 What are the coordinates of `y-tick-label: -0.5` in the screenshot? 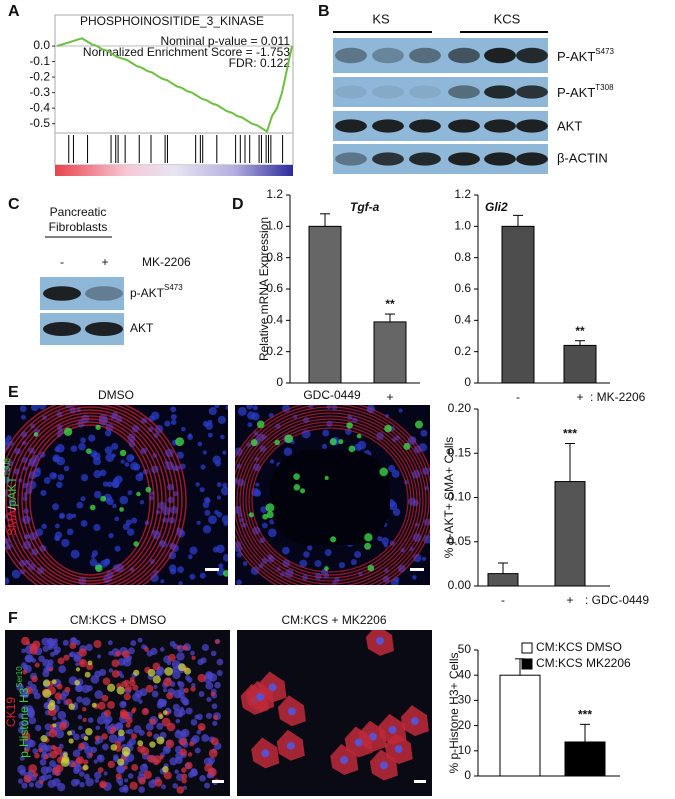 It's located at (39, 123).